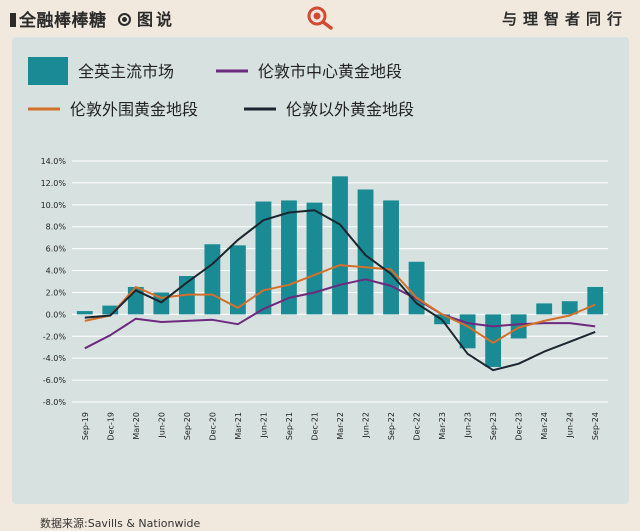 The height and width of the screenshot is (531, 640). Describe the element at coordinates (136, 426) in the screenshot. I see `x-tick-label: Mar-20` at that location.